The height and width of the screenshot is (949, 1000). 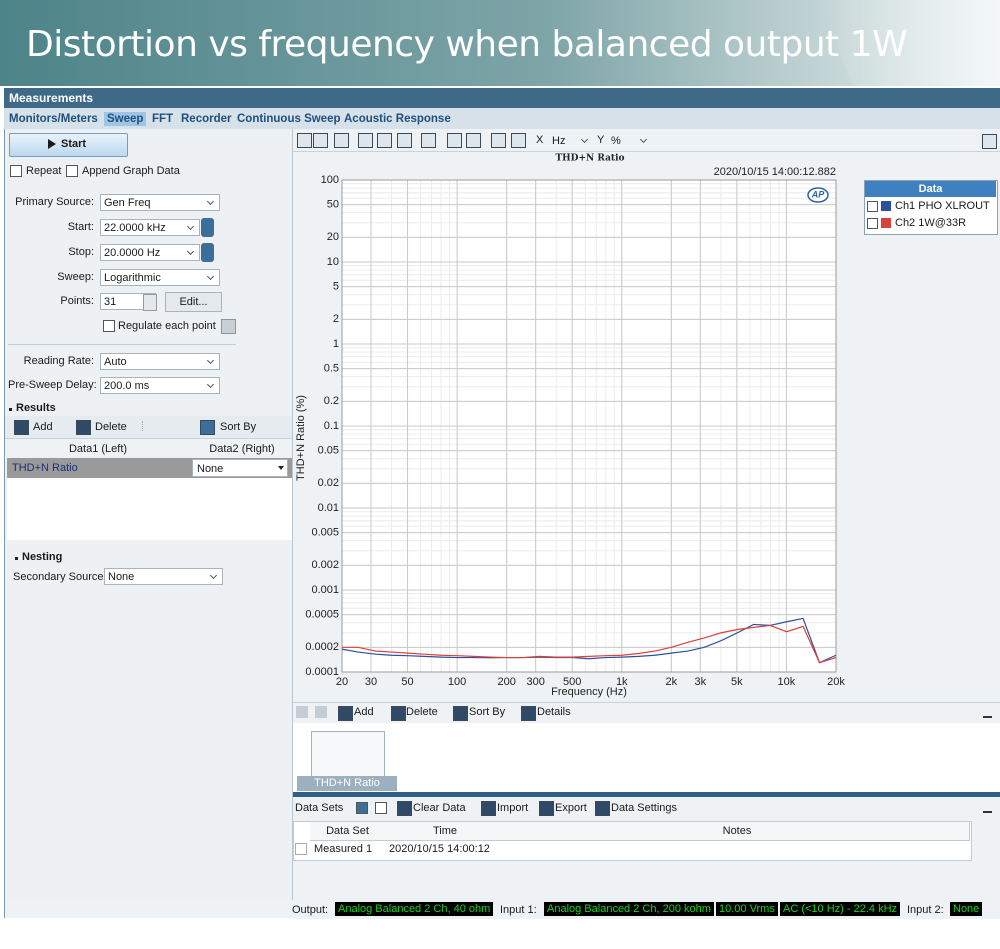 I want to click on row-checkbox, so click(x=301, y=849).